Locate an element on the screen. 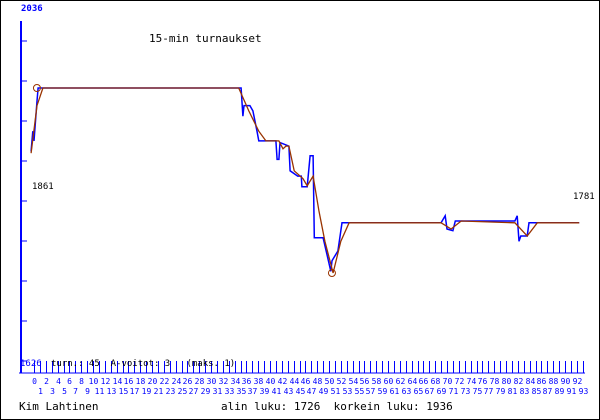  x-tick-label: 89 is located at coordinates (560, 391).